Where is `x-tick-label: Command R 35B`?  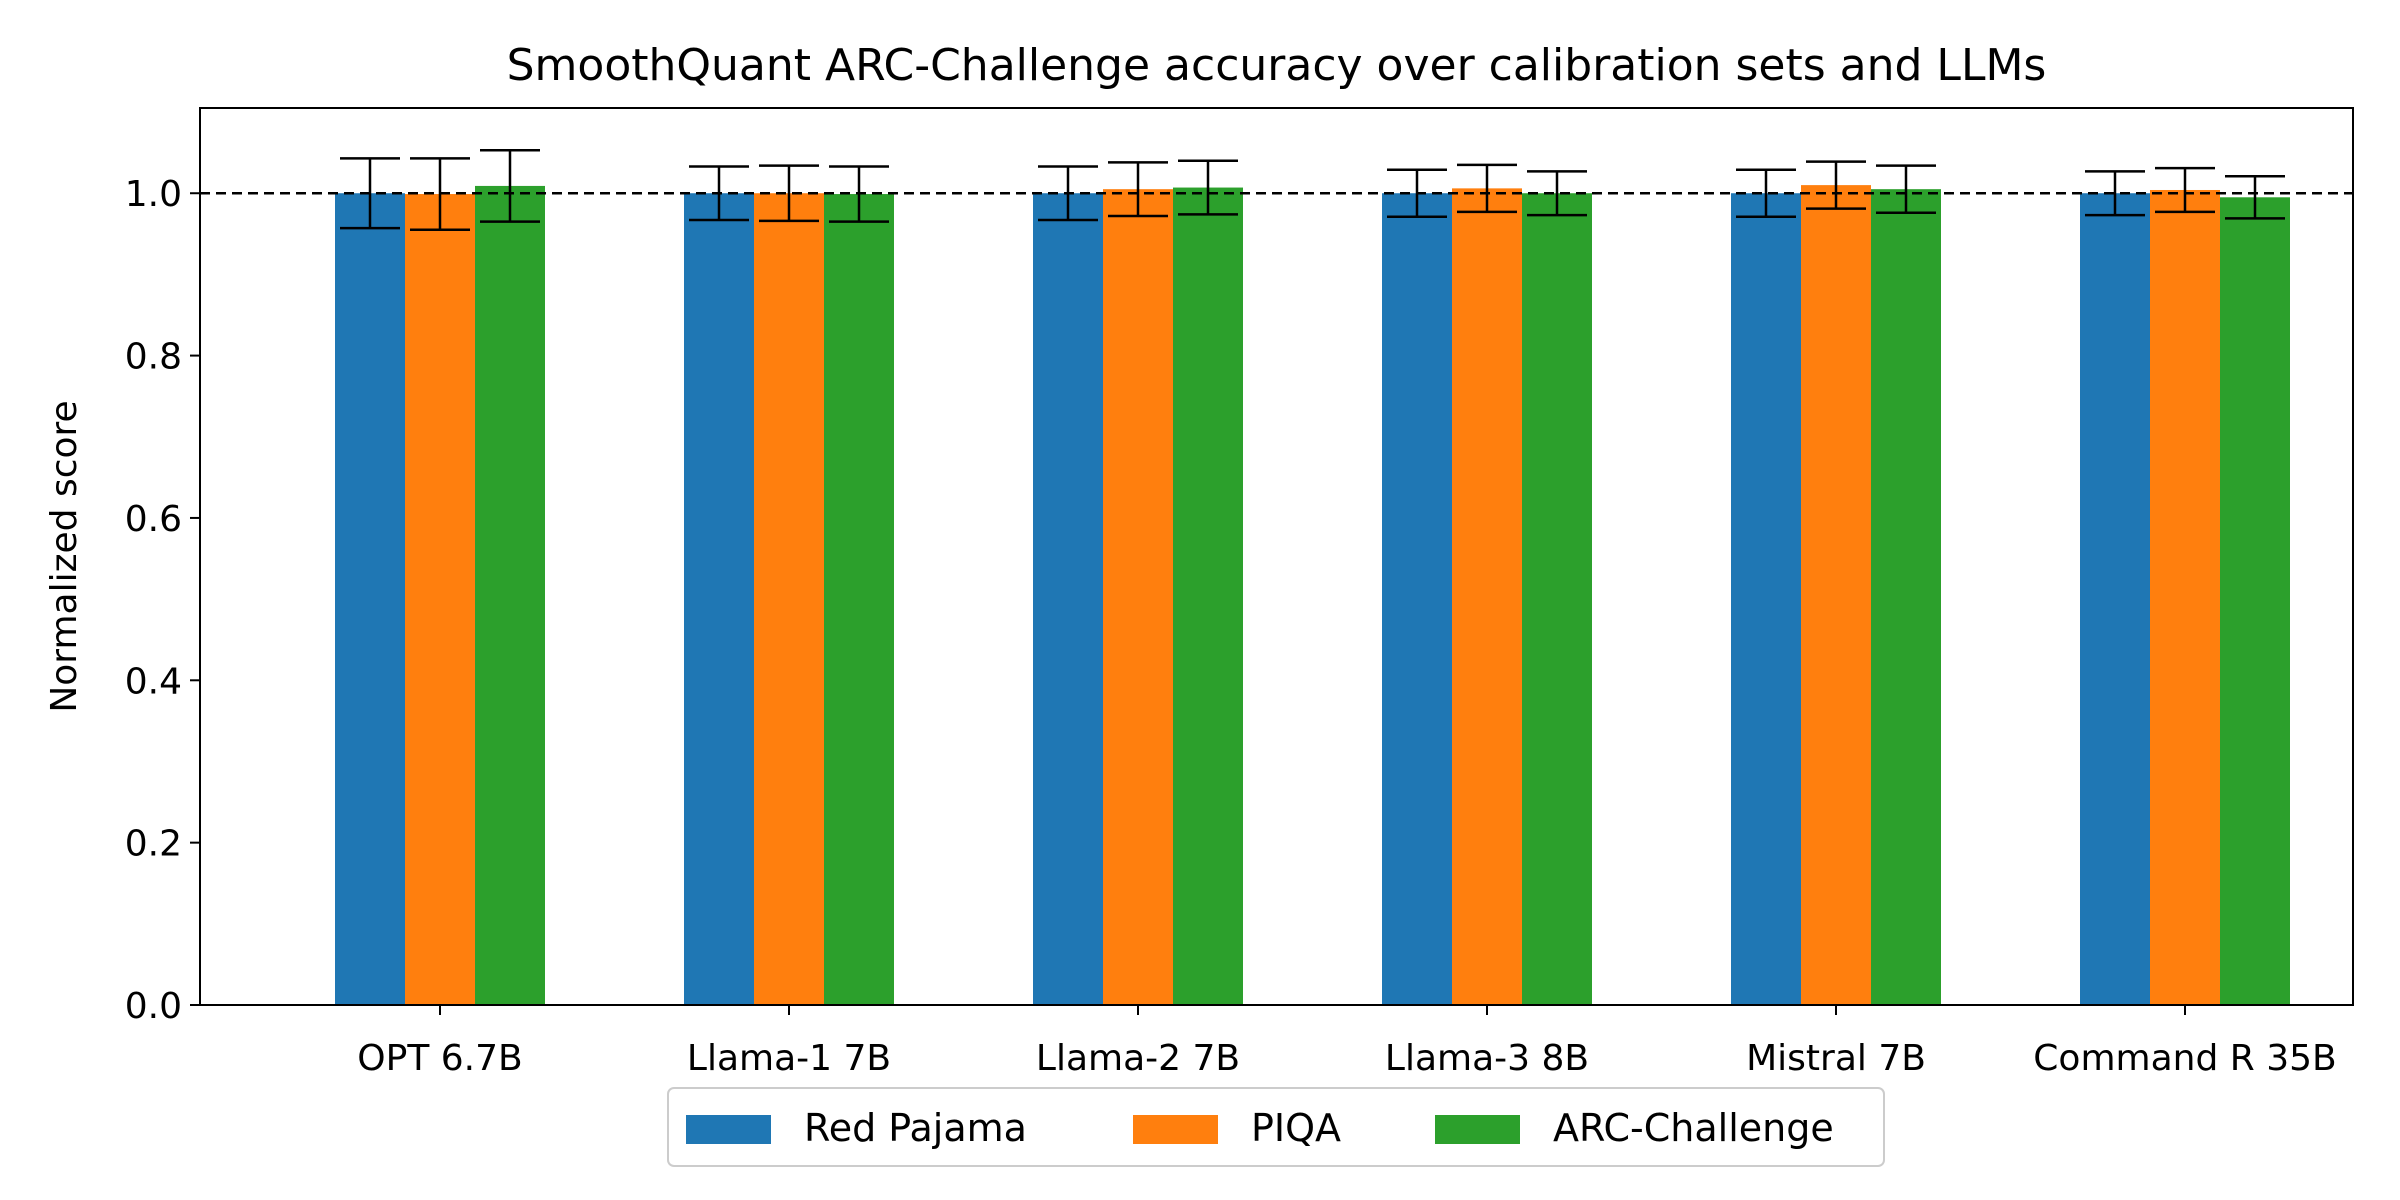
x-tick-label: Command R 35B is located at coordinates (2184, 1058).